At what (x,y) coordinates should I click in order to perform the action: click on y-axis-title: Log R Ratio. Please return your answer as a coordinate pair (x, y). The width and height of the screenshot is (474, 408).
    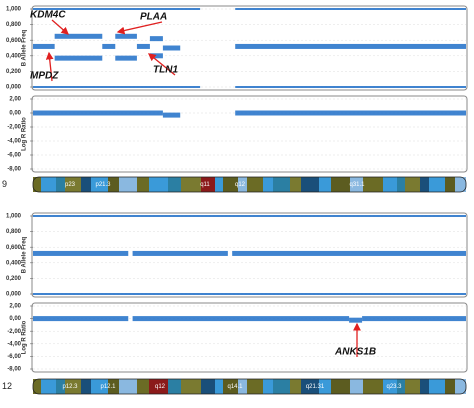
    Looking at the image, I should click on (25, 134).